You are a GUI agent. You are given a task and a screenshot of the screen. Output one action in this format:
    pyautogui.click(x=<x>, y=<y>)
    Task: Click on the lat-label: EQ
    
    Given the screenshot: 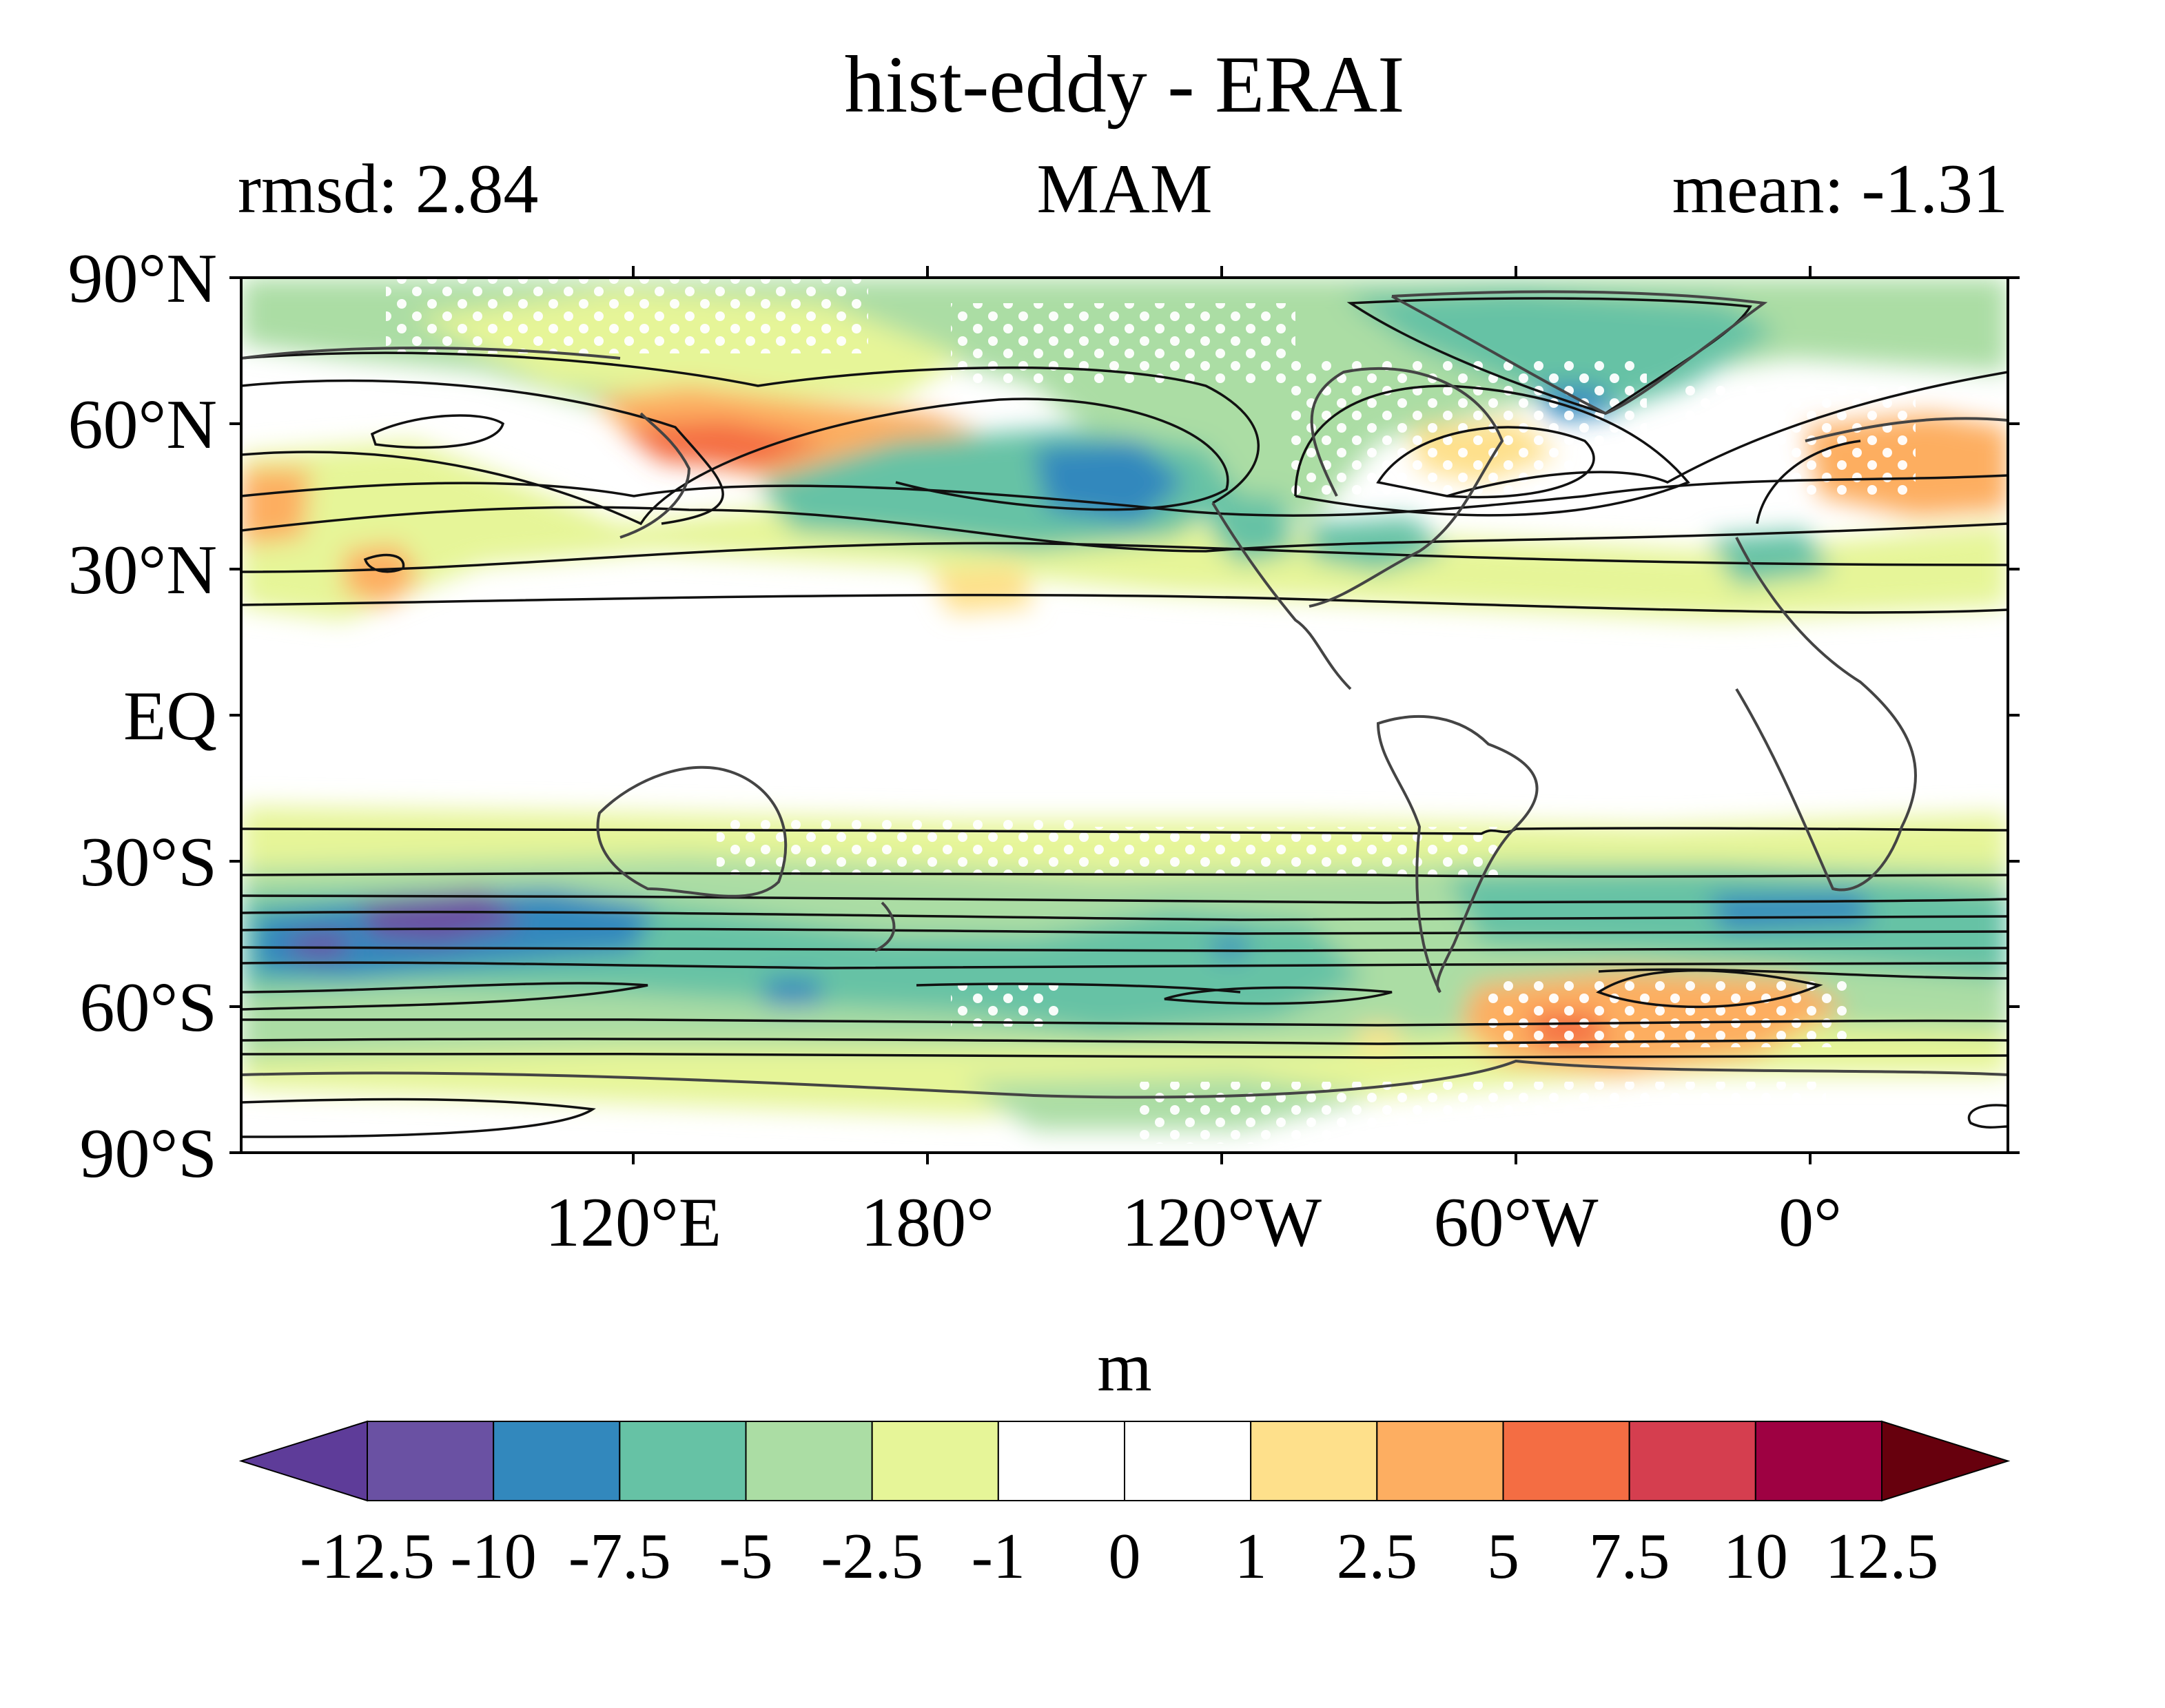 What is the action you would take?
    pyautogui.click(x=170, y=716)
    